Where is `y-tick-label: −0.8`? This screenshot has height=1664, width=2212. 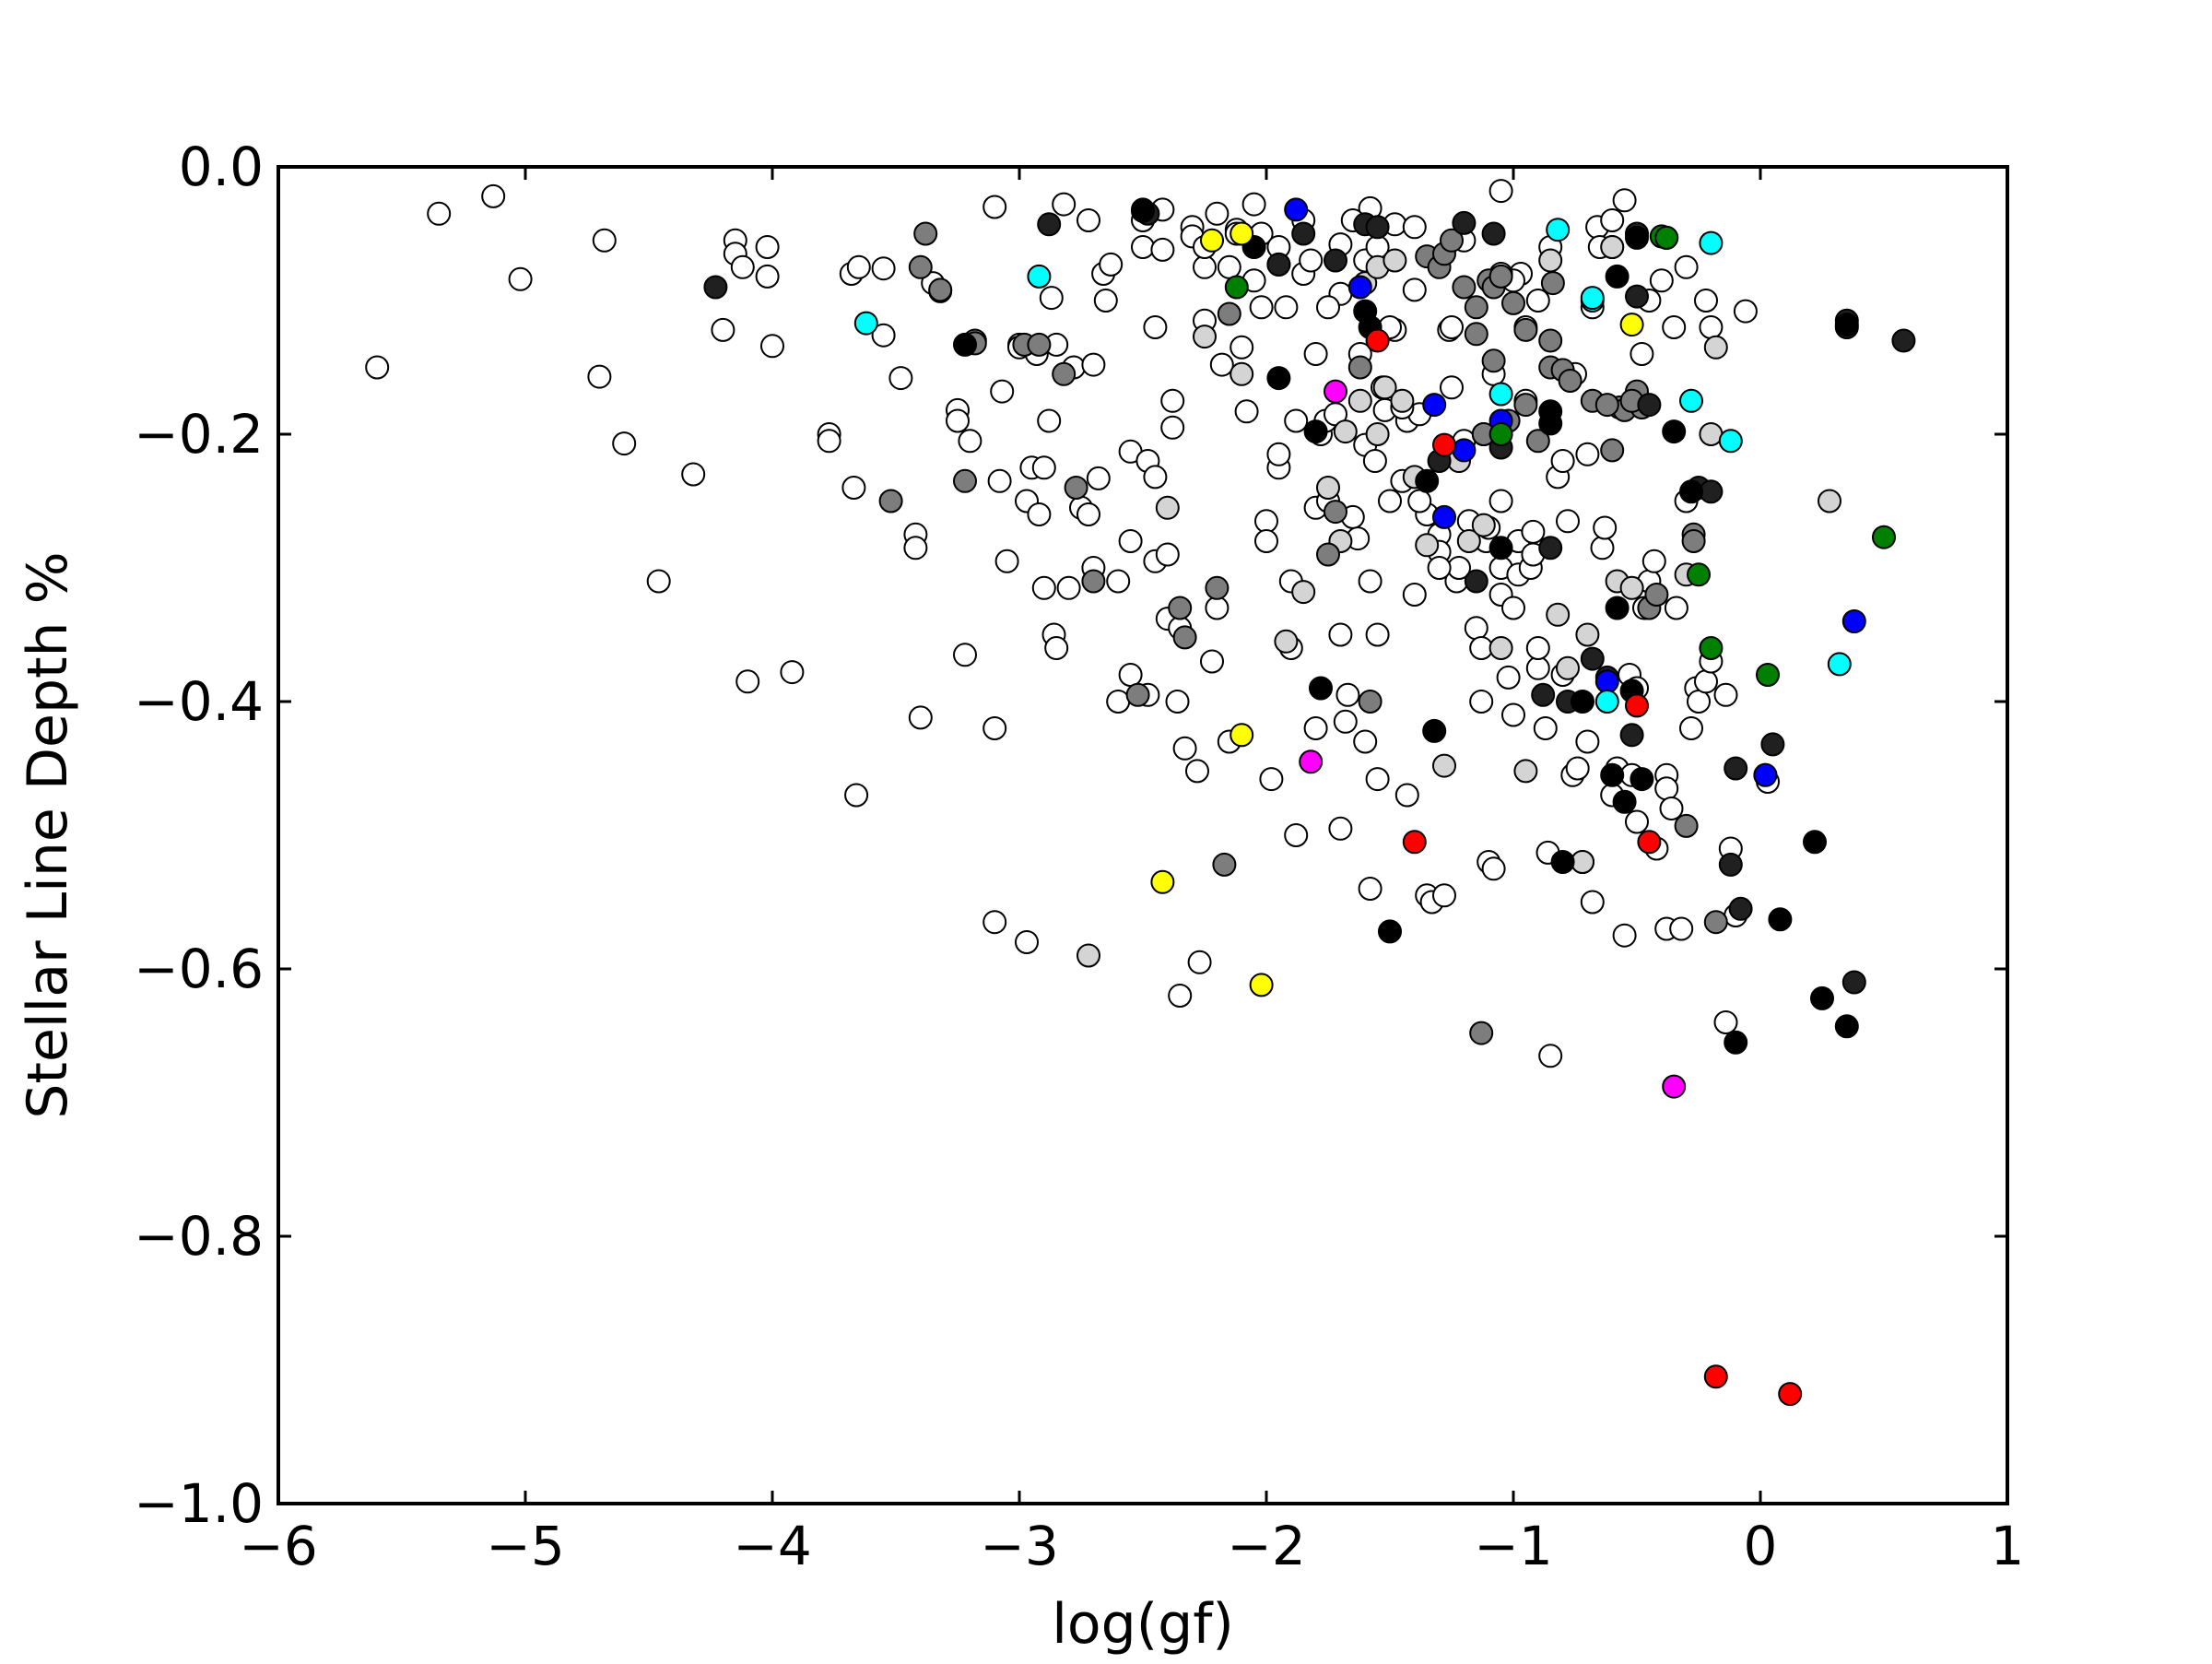
y-tick-label: −0.8 is located at coordinates (199, 1236).